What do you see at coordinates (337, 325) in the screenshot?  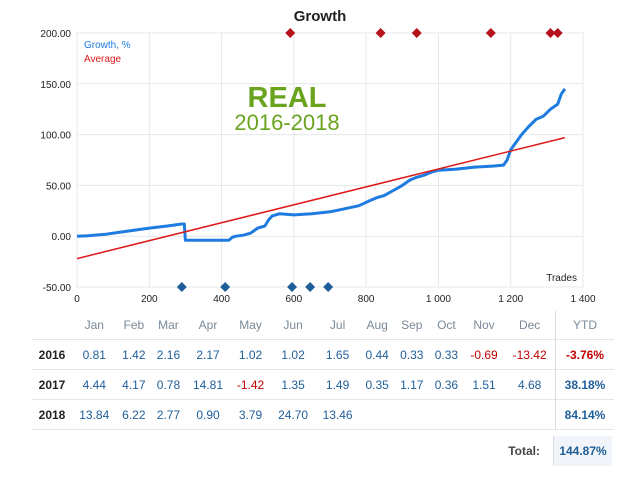 I see `month-header: Jul` at bounding box center [337, 325].